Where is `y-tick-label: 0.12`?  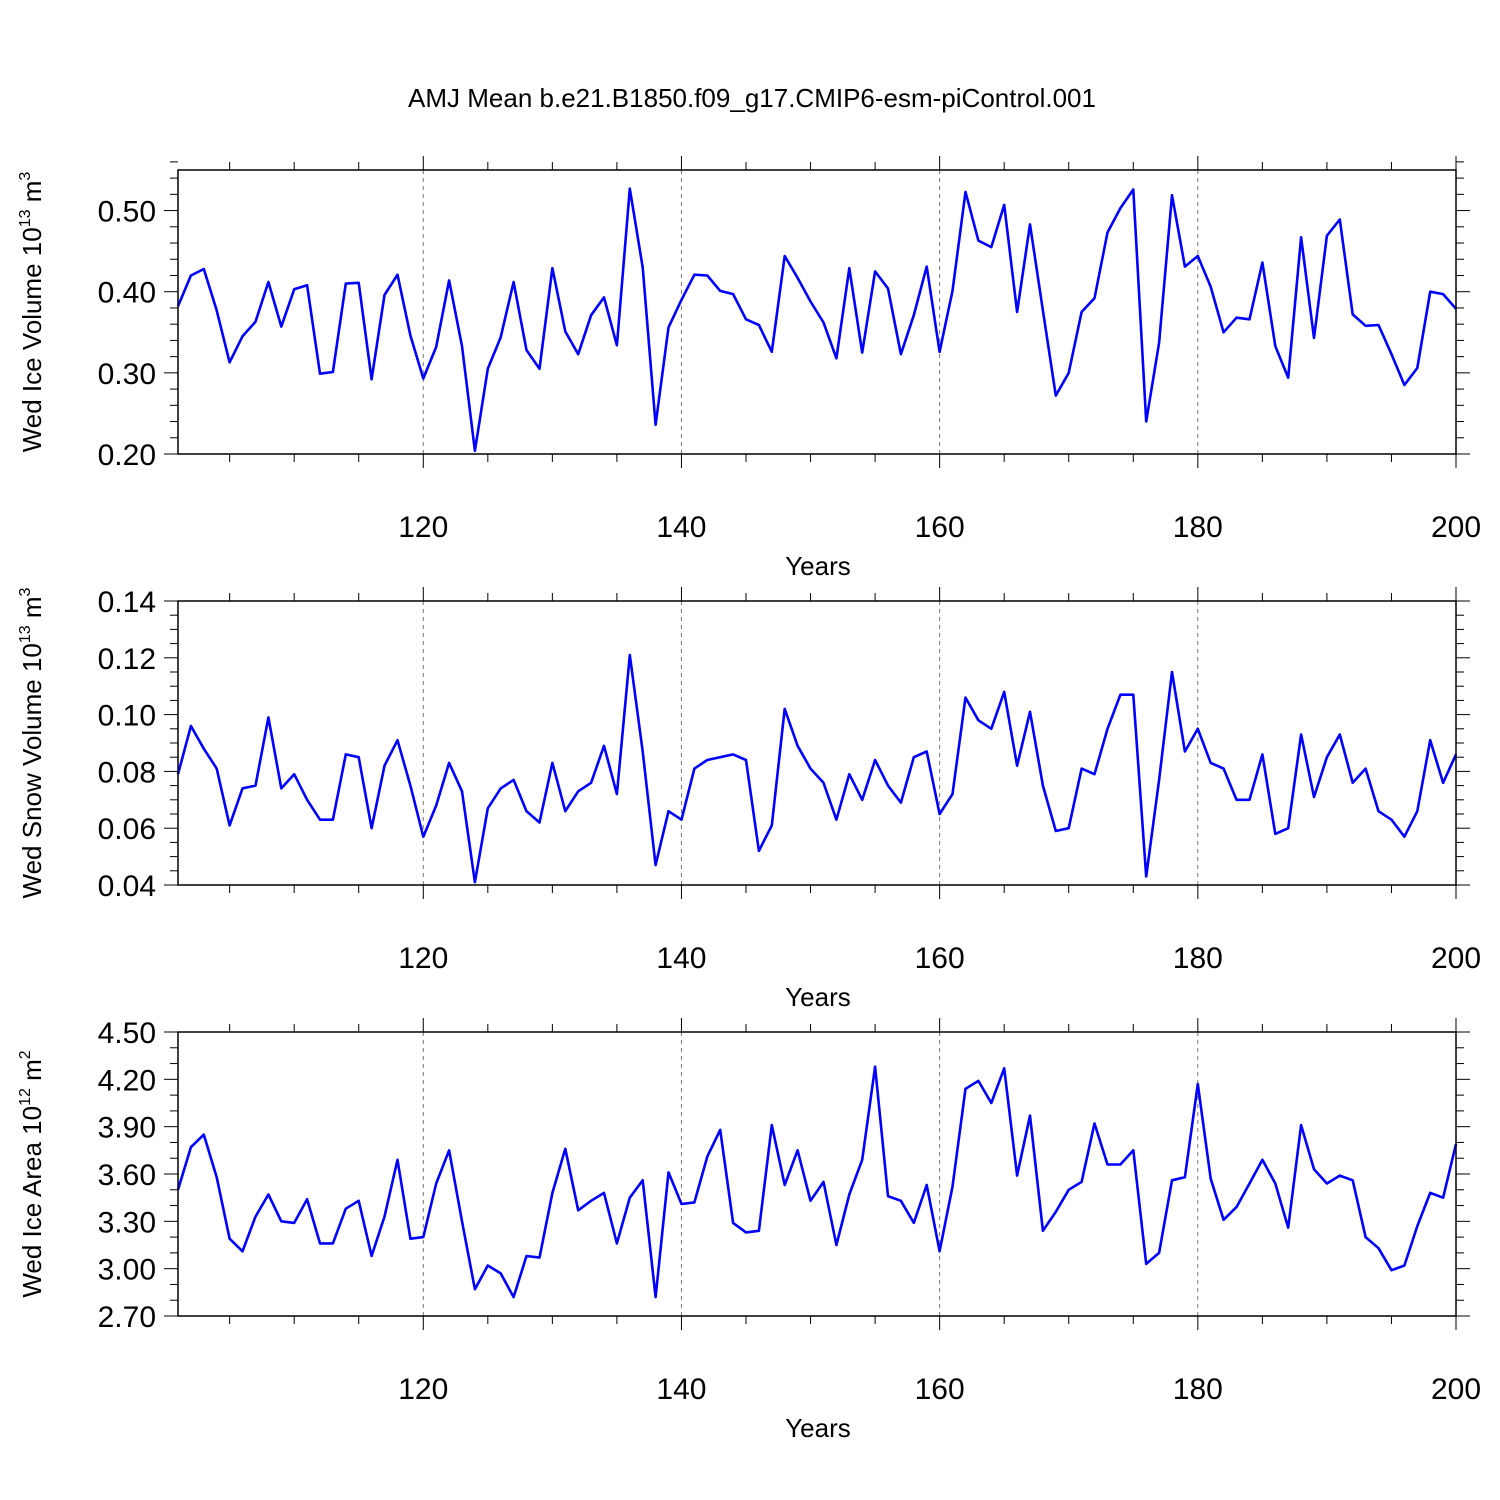
y-tick-label: 0.12 is located at coordinates (127, 659).